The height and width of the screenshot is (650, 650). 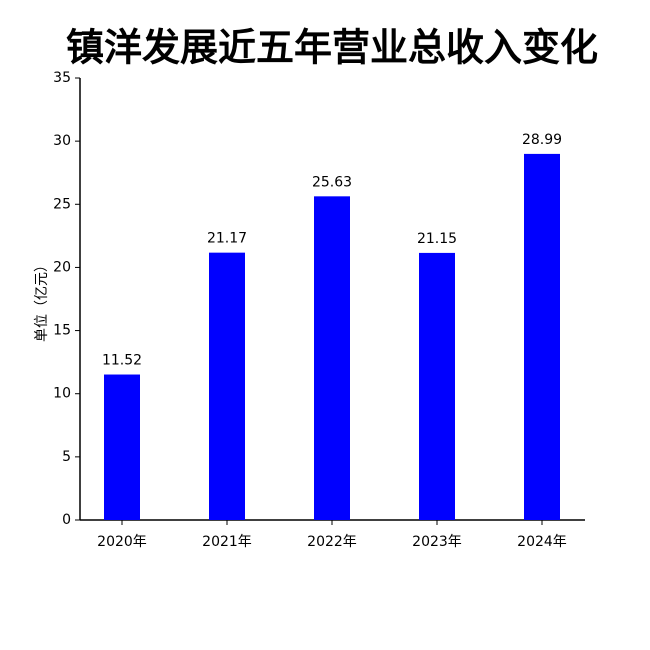 I want to click on y-tick-label: 20, so click(x=62, y=267).